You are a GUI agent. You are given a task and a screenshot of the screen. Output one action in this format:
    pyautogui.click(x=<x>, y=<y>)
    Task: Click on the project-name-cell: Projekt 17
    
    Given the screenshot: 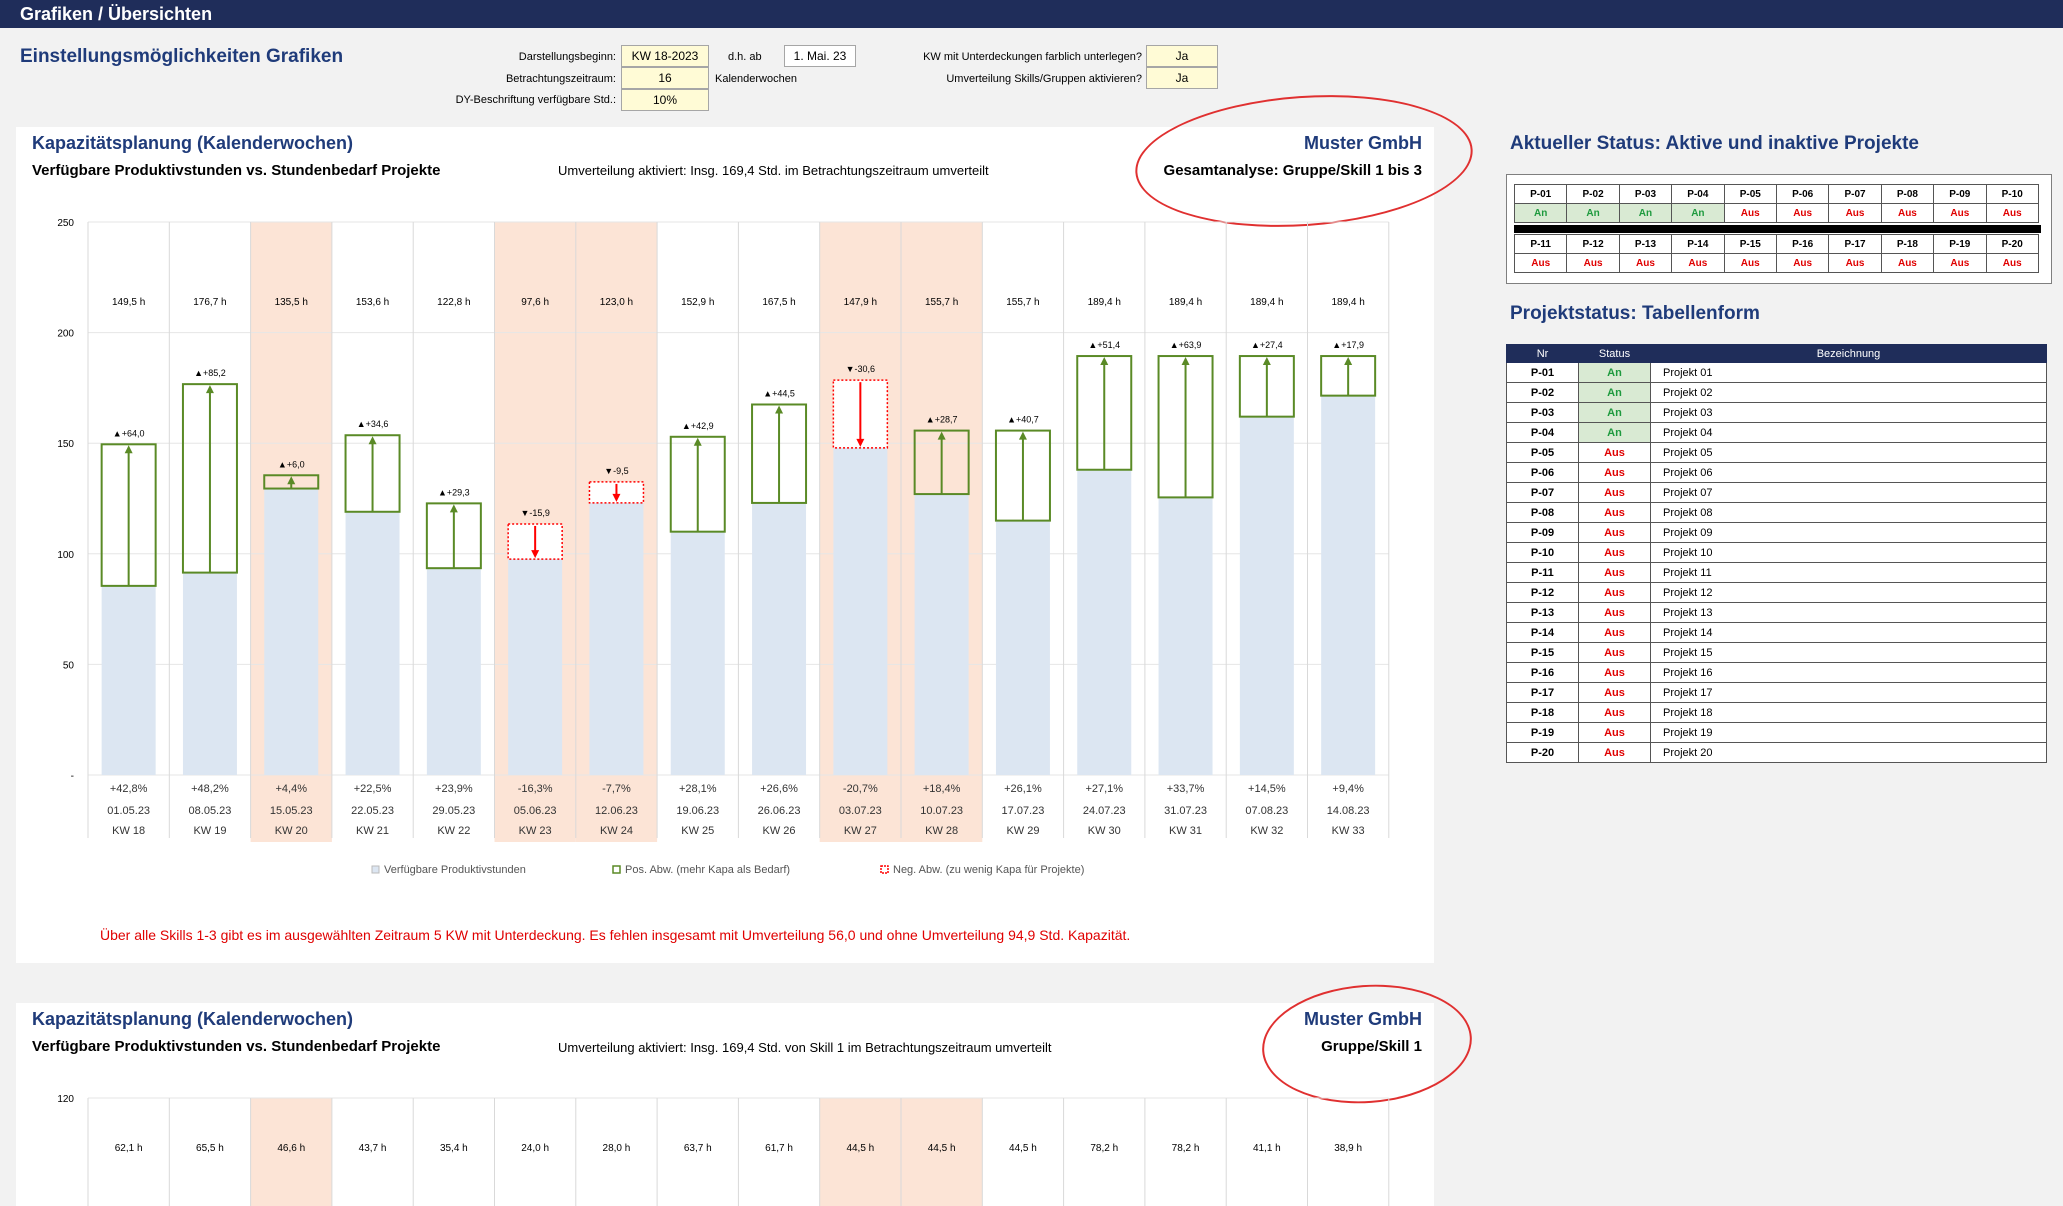 What is the action you would take?
    pyautogui.click(x=1848, y=692)
    